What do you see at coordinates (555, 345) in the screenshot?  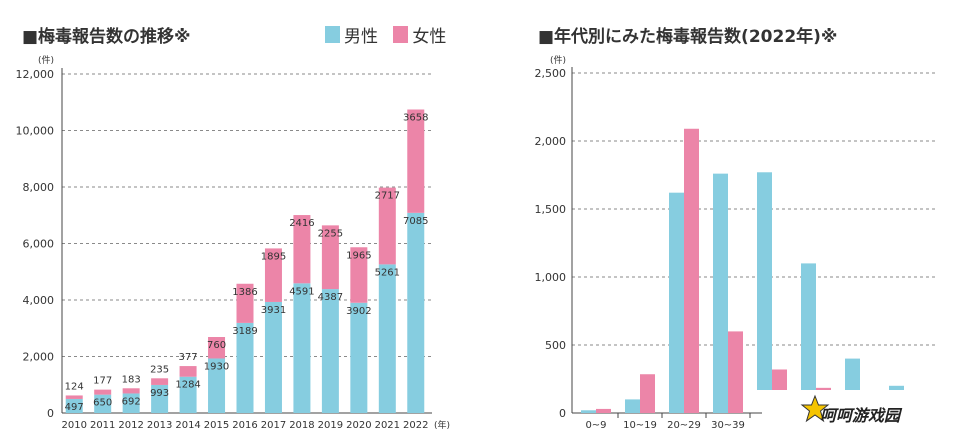 I see `y-tick-label: 500` at bounding box center [555, 345].